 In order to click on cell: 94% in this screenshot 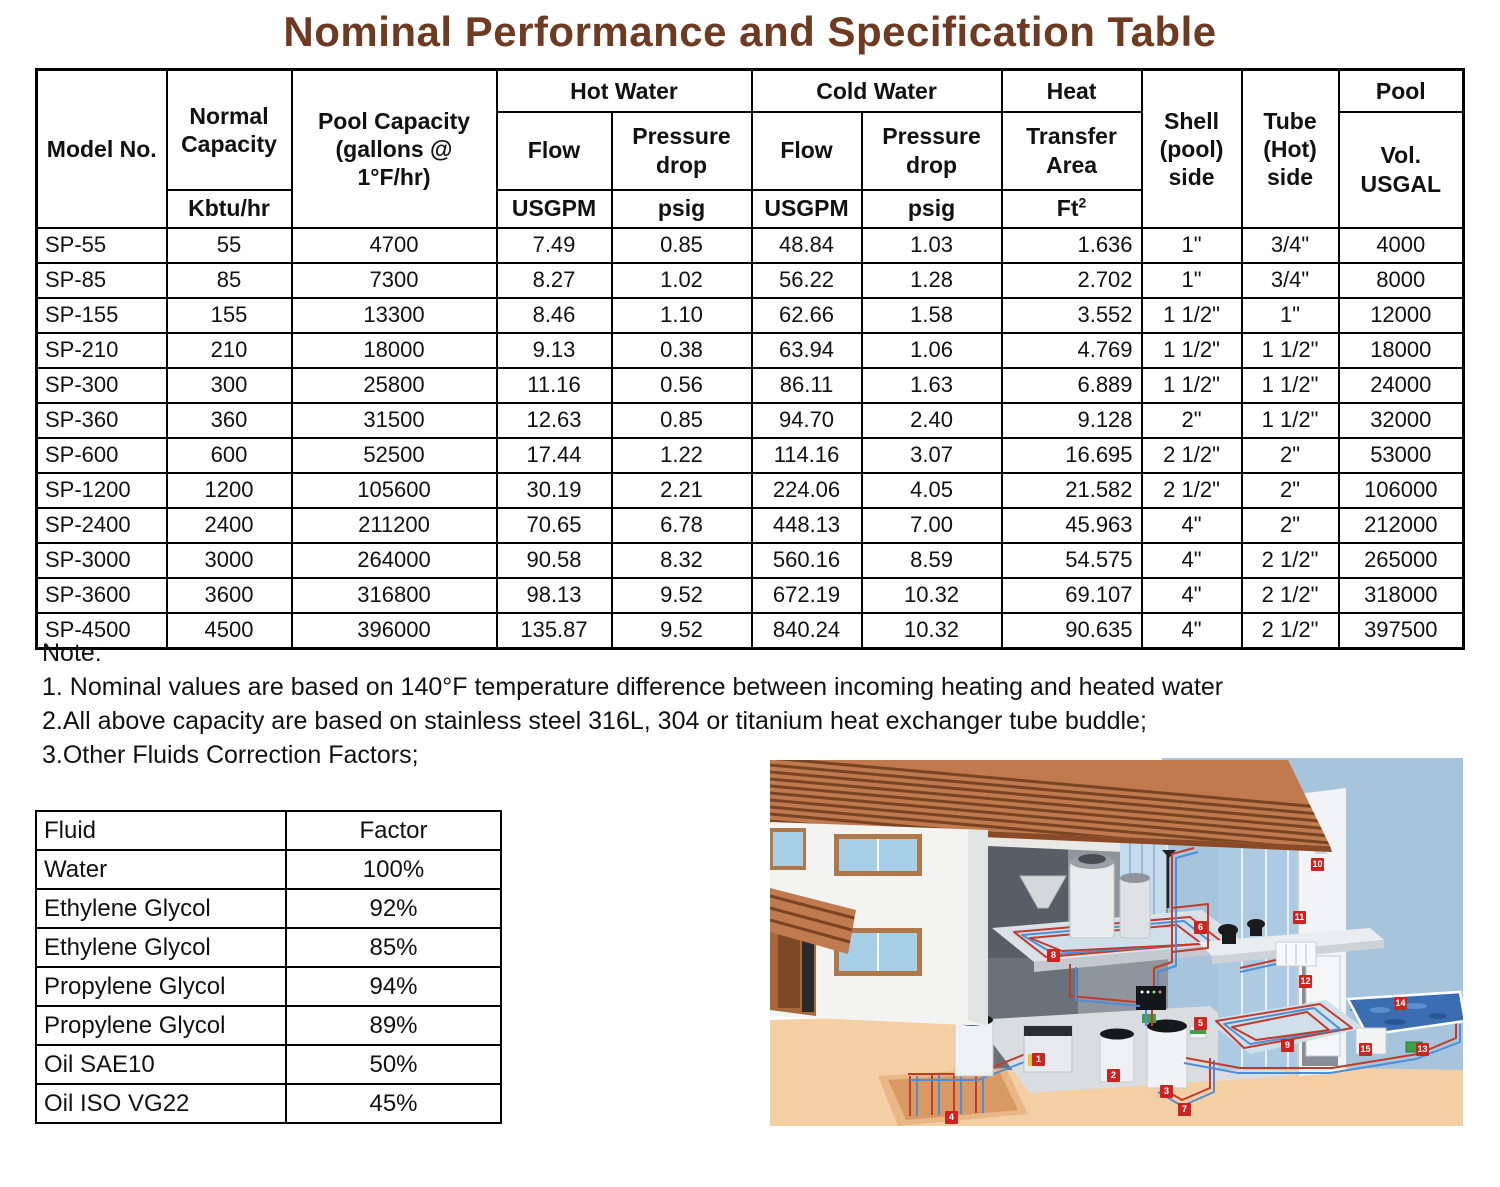, I will do `click(393, 986)`.